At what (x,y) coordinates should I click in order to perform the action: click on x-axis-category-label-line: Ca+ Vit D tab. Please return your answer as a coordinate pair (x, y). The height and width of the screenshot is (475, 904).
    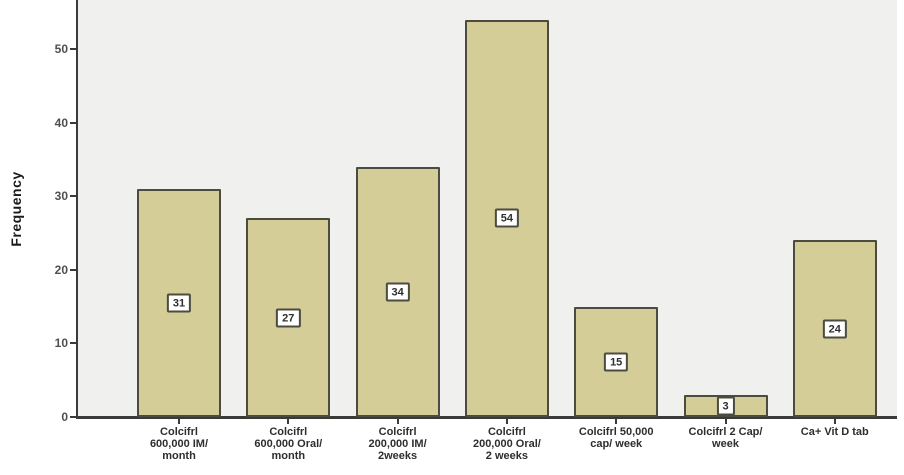
    Looking at the image, I should click on (834, 432).